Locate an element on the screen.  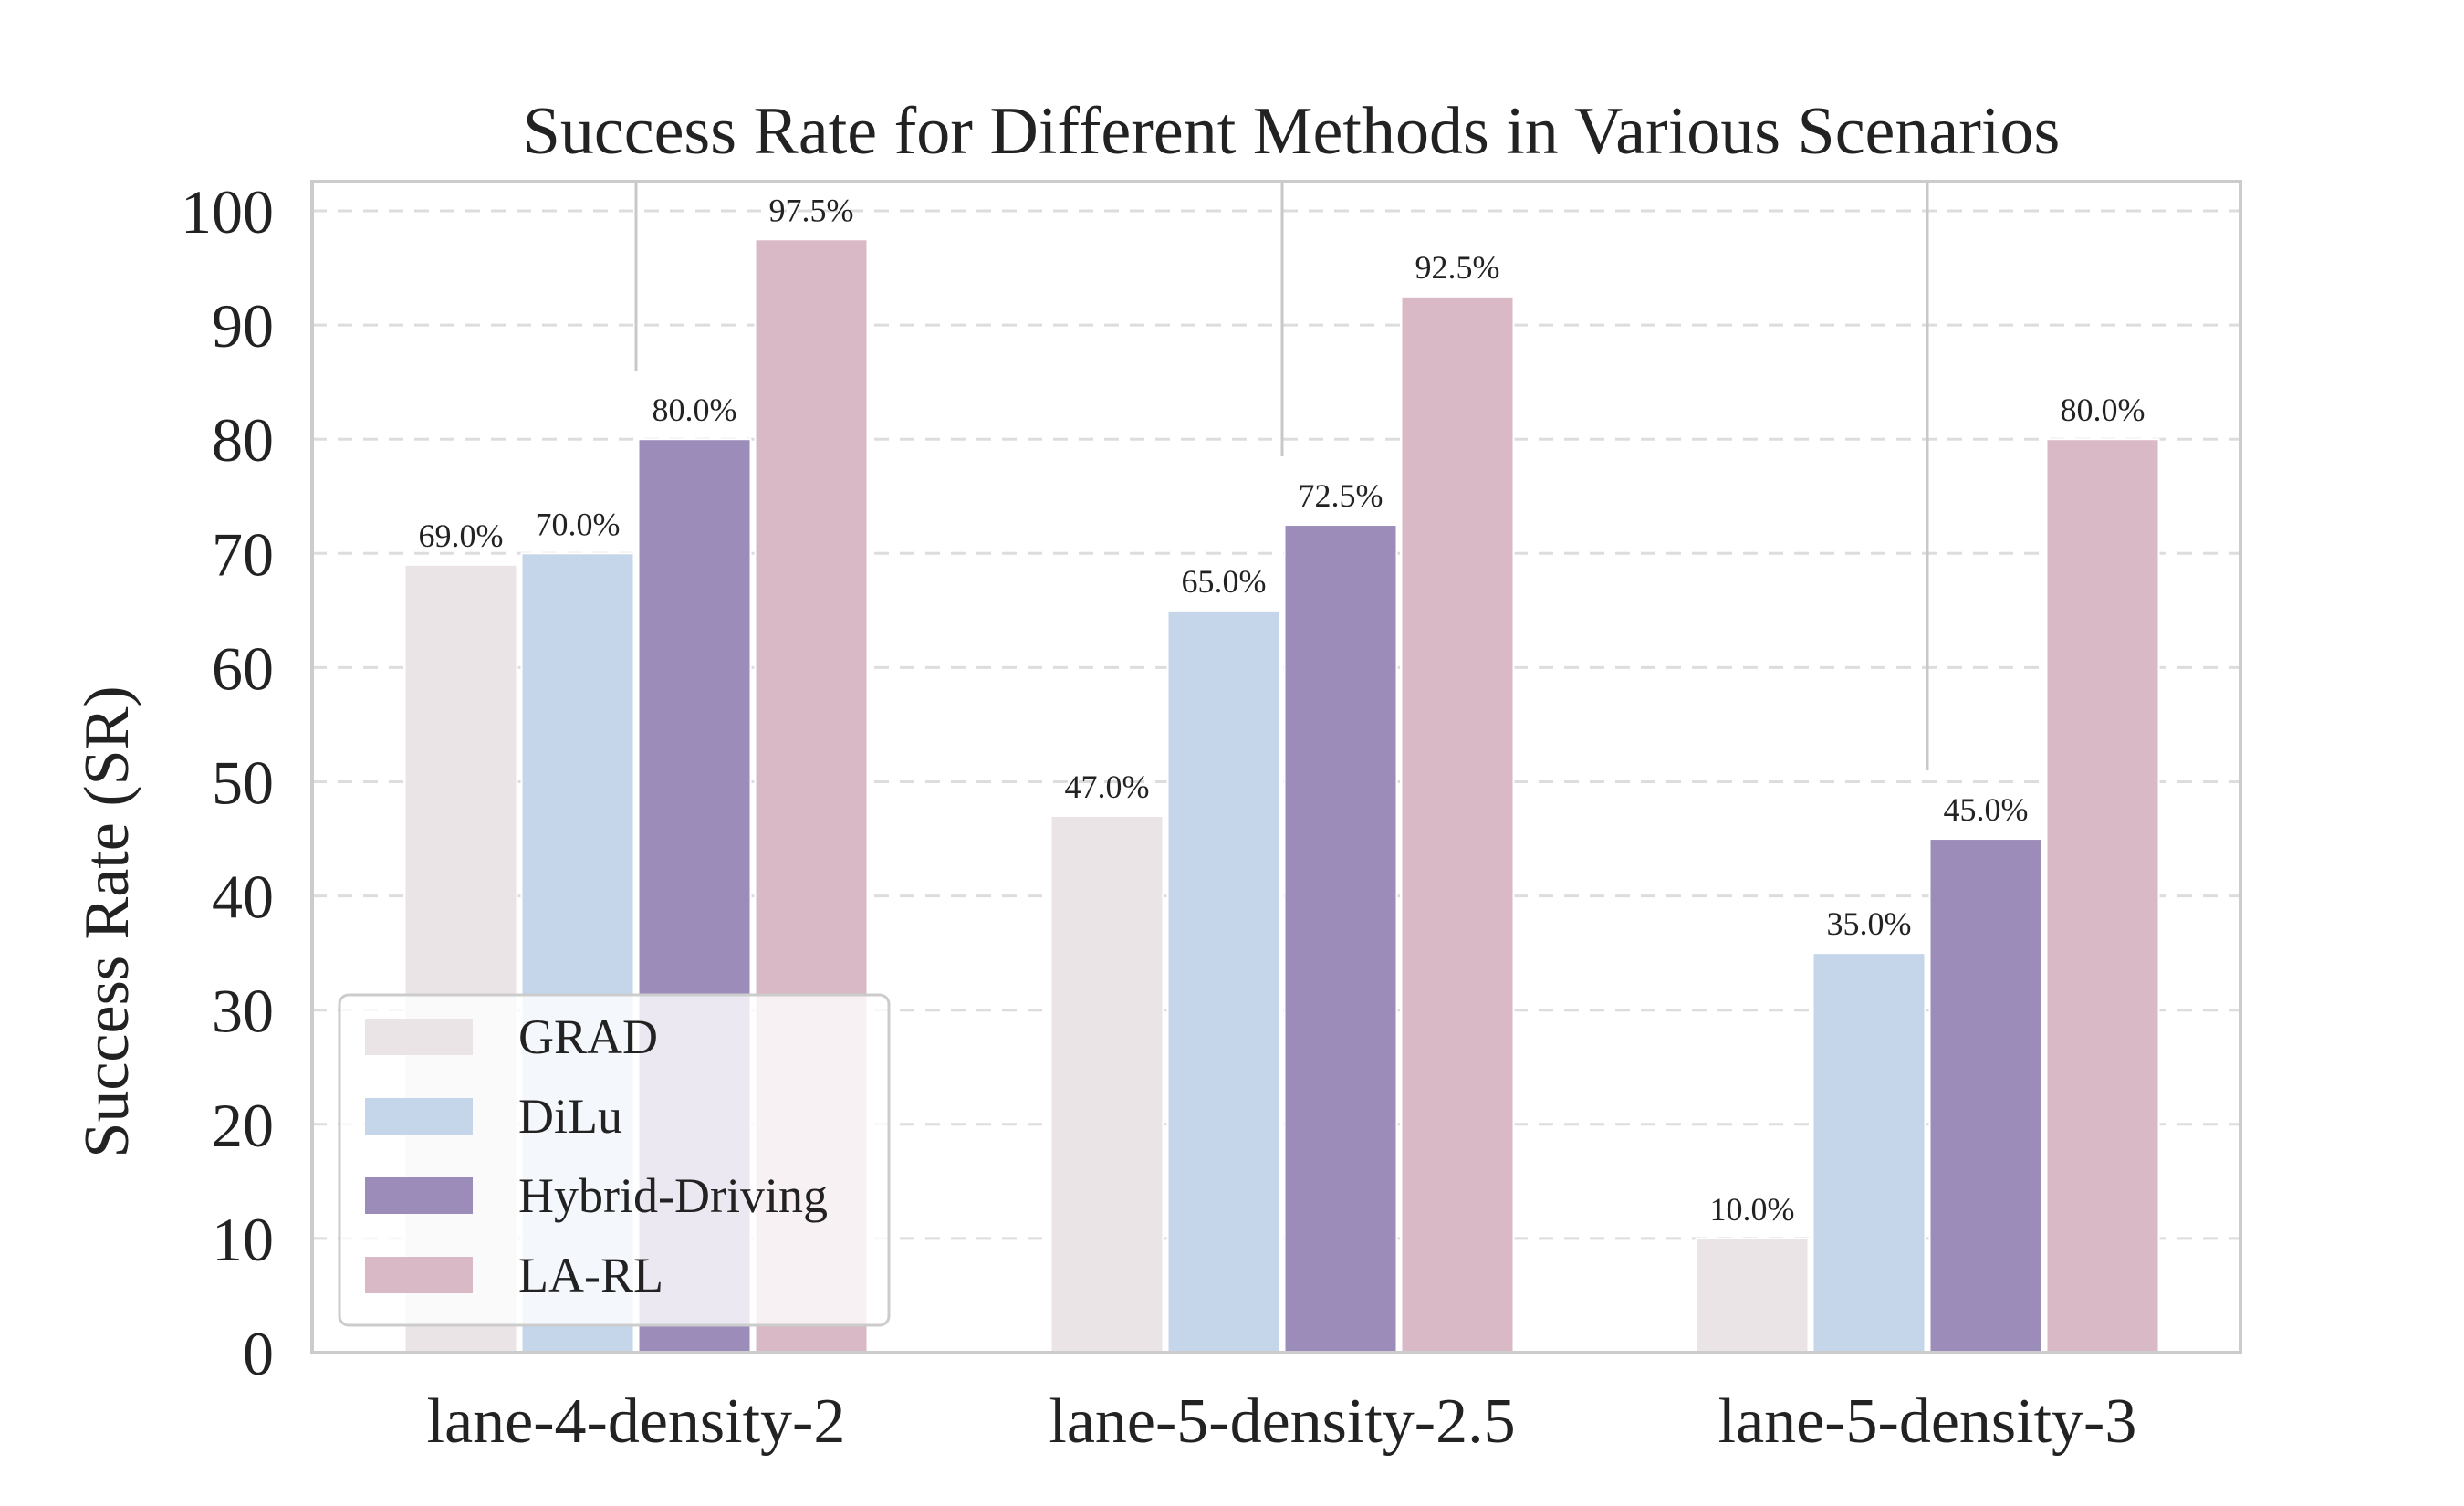
bar-label-grad-lane-4-density-2: 69.0% is located at coordinates (461, 536).